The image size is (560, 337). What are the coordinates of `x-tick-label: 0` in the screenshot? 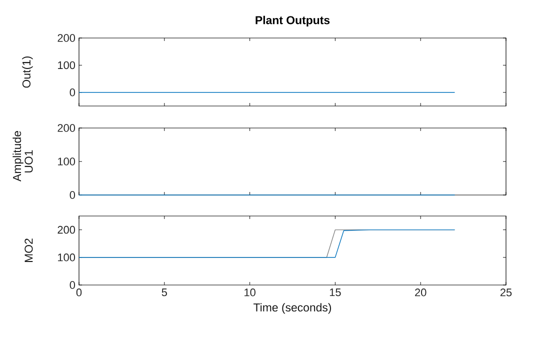 It's located at (79, 292).